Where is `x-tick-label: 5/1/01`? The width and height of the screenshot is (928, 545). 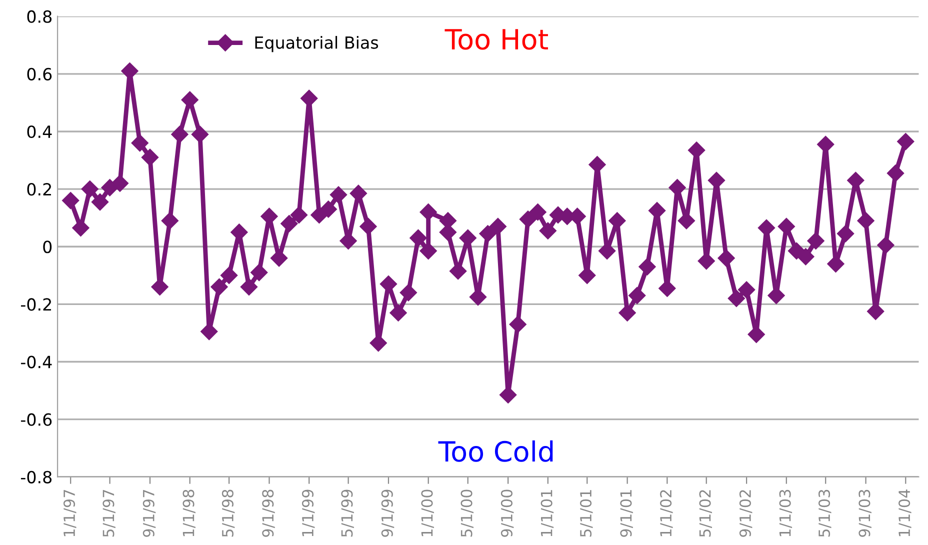
x-tick-label: 5/1/01 is located at coordinates (586, 513).